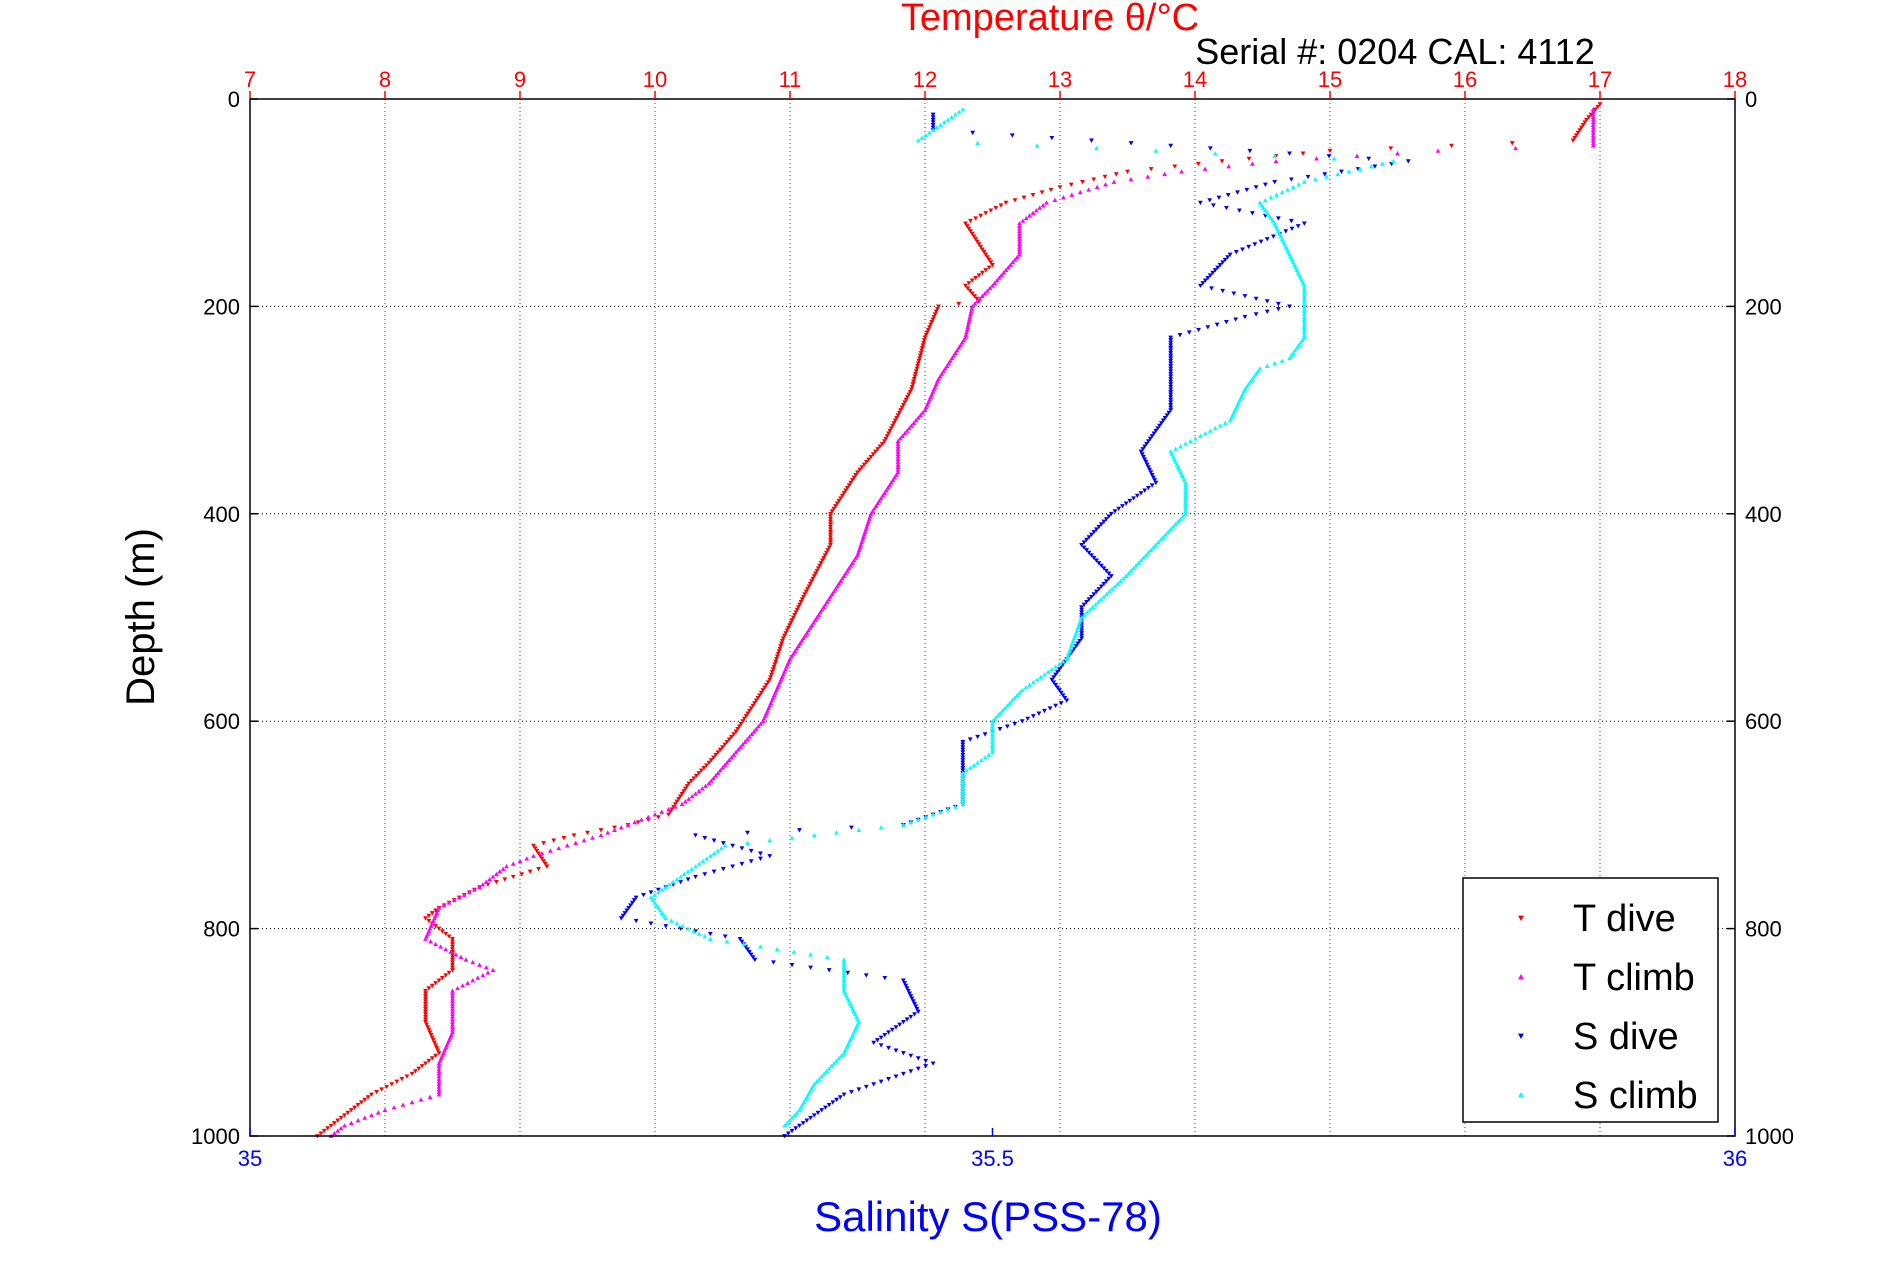 Image resolution: width=1891 pixels, height=1262 pixels. I want to click on y-tick-label-right: 200, so click(1763, 306).